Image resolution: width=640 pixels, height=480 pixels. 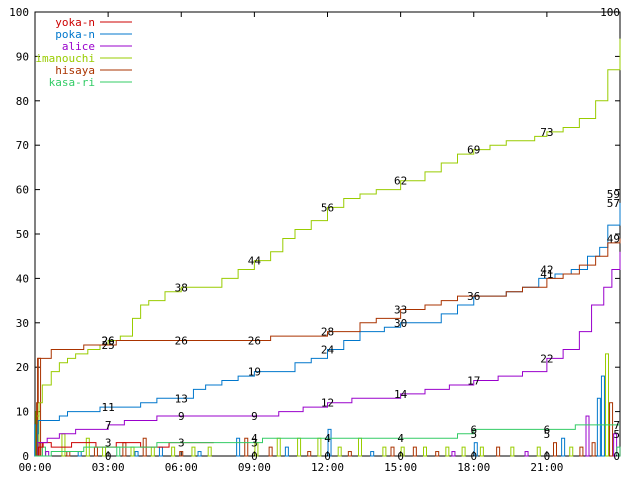 What do you see at coordinates (75, 70) in the screenshot?
I see `legend-label: hisaya` at bounding box center [75, 70].